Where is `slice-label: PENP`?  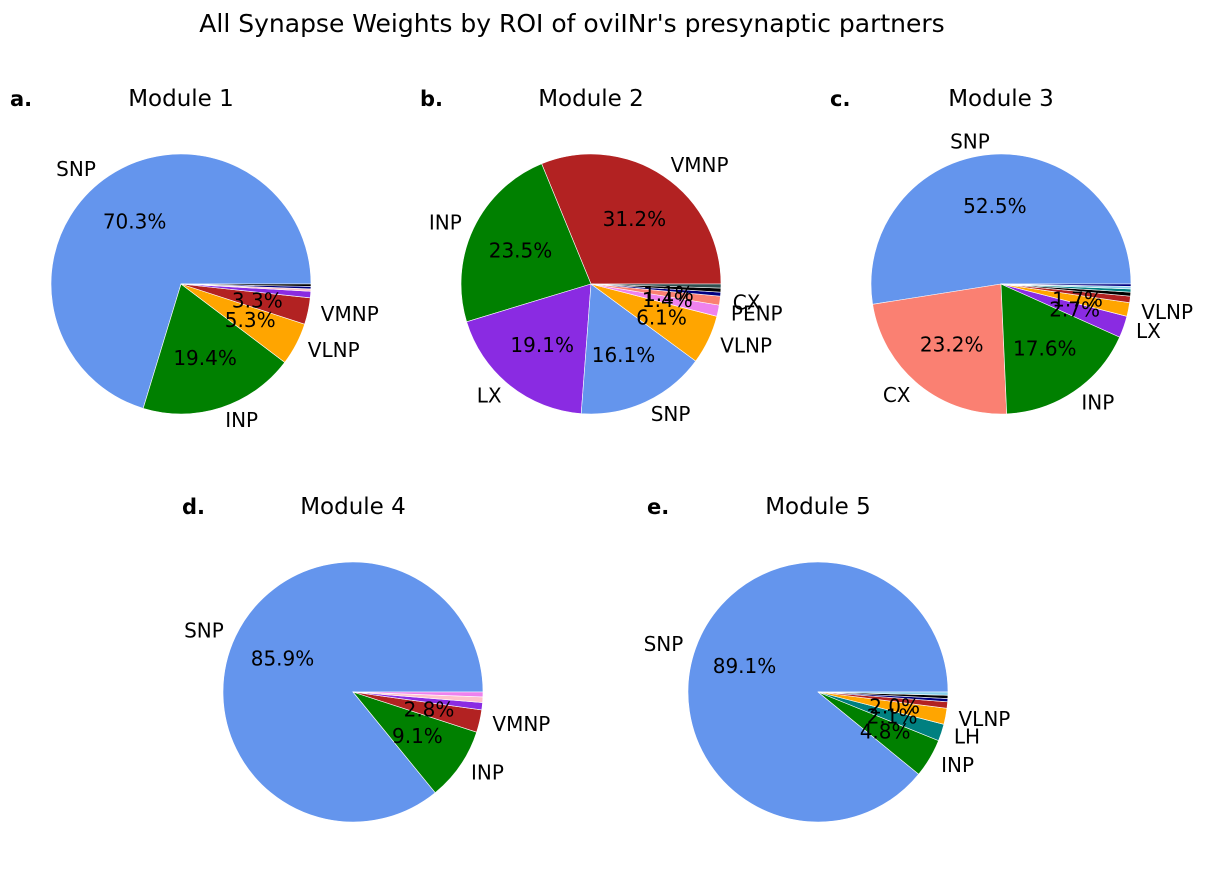 slice-label: PENP is located at coordinates (757, 313).